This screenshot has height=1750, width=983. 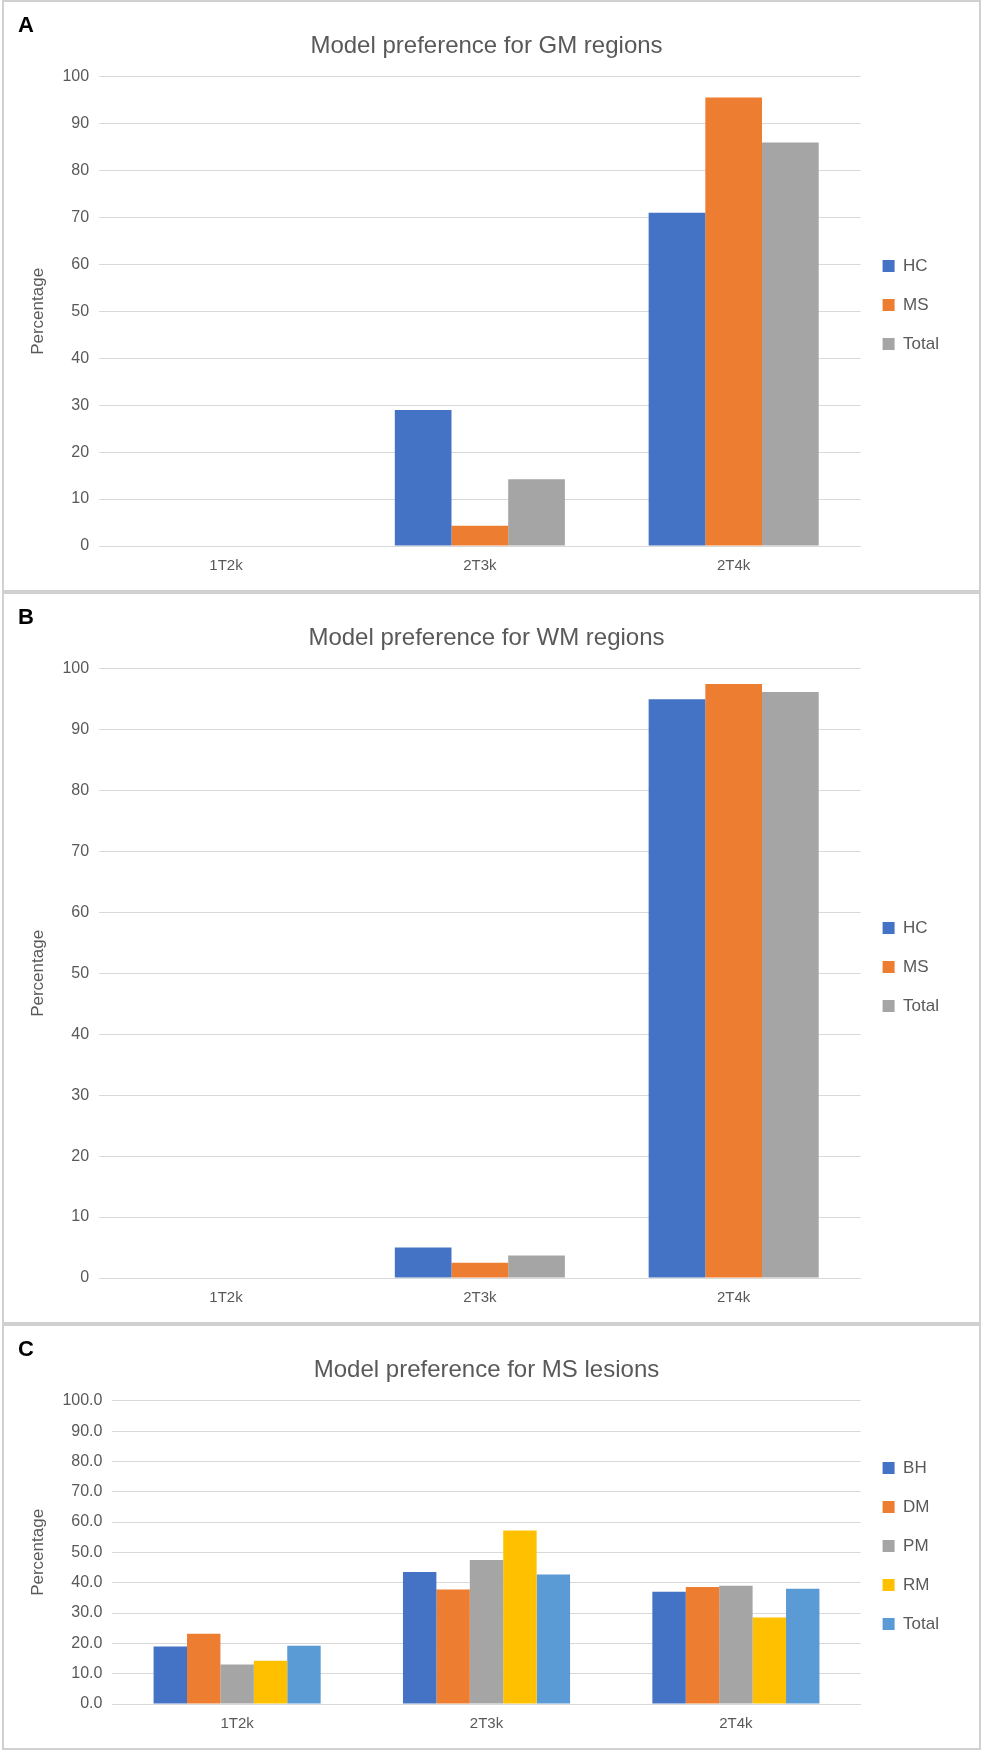 I want to click on text: A, so click(x=26, y=25).